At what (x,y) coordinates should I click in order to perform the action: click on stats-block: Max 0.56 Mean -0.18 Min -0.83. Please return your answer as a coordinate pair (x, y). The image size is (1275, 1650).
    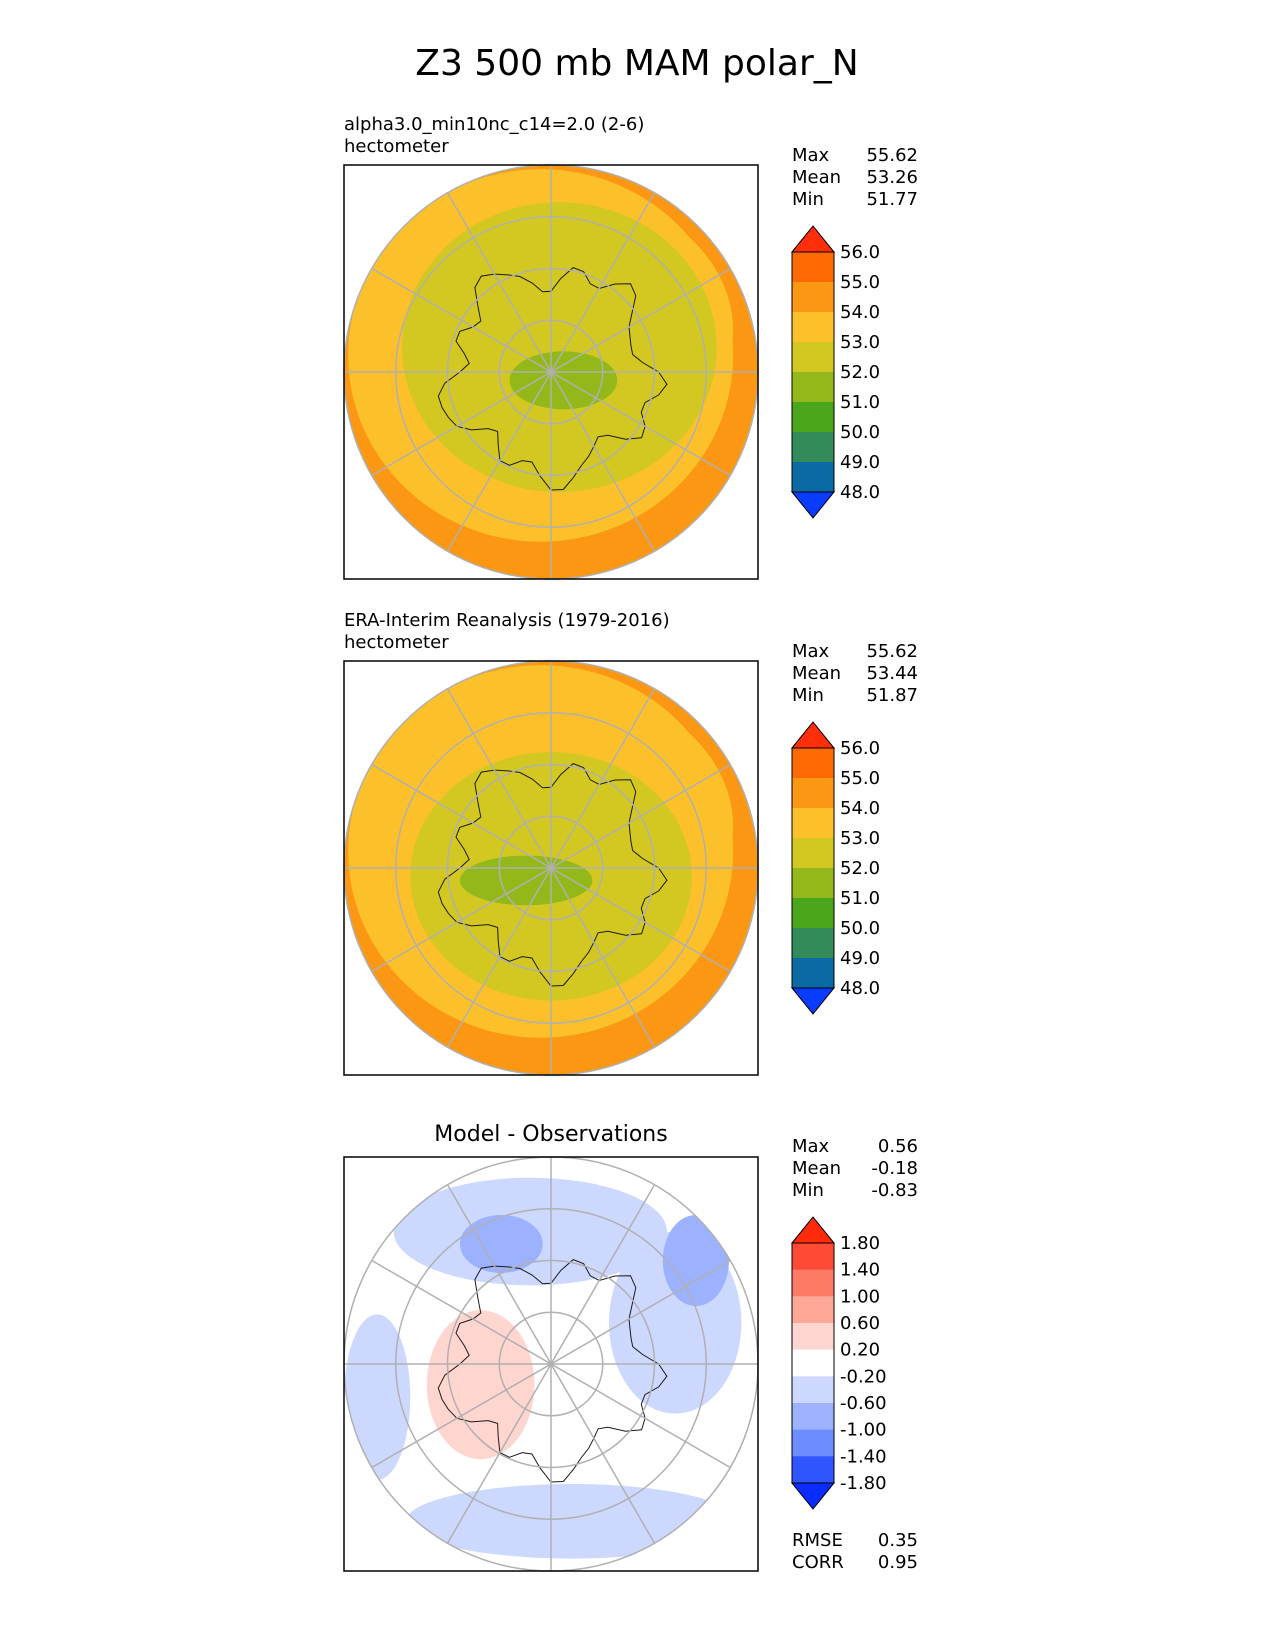
    Looking at the image, I should click on (855, 1168).